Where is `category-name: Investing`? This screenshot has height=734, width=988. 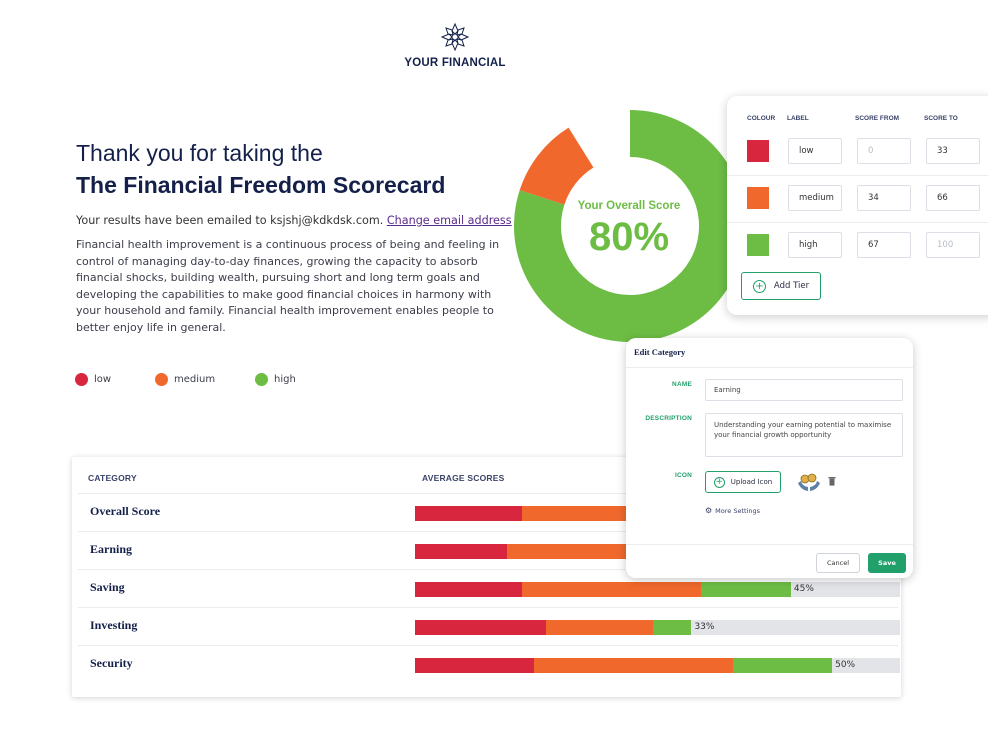 category-name: Investing is located at coordinates (114, 625).